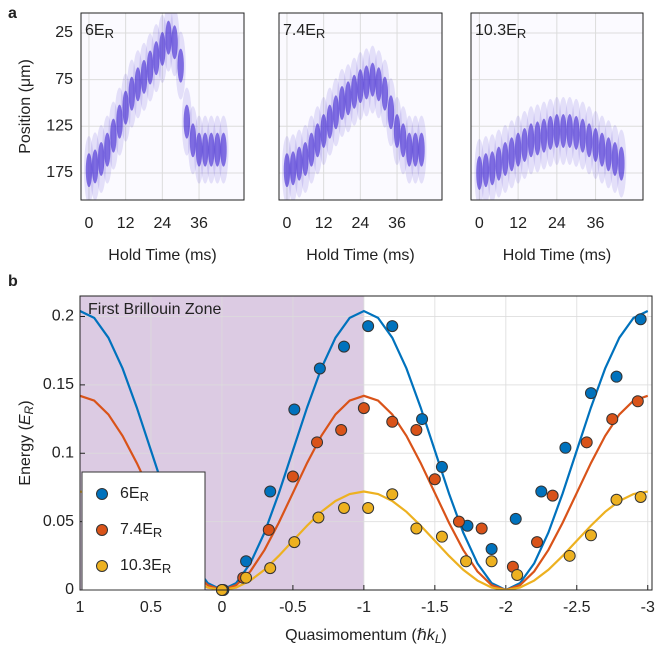 The height and width of the screenshot is (654, 656). Describe the element at coordinates (521, 33) in the screenshot. I see `panel-title-part: R` at that location.